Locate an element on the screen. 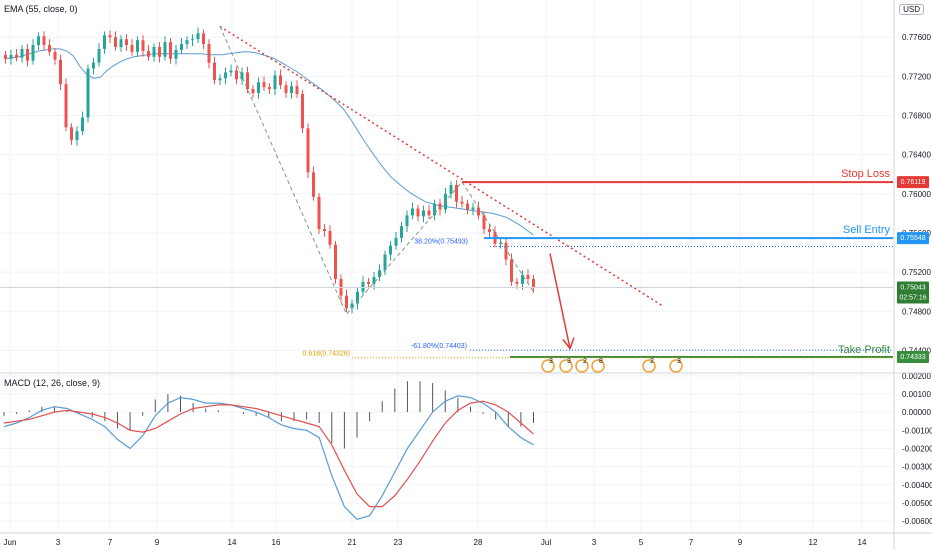  macd-tick-label: 0.00100 is located at coordinates (916, 394).